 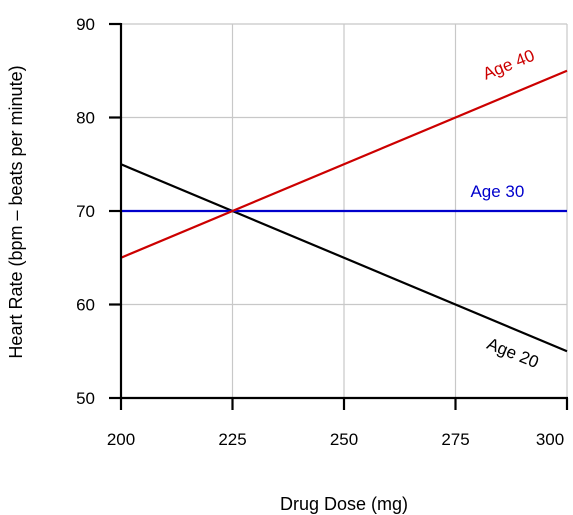 What do you see at coordinates (497, 191) in the screenshot?
I see `series-label-age-30: Age 30` at bounding box center [497, 191].